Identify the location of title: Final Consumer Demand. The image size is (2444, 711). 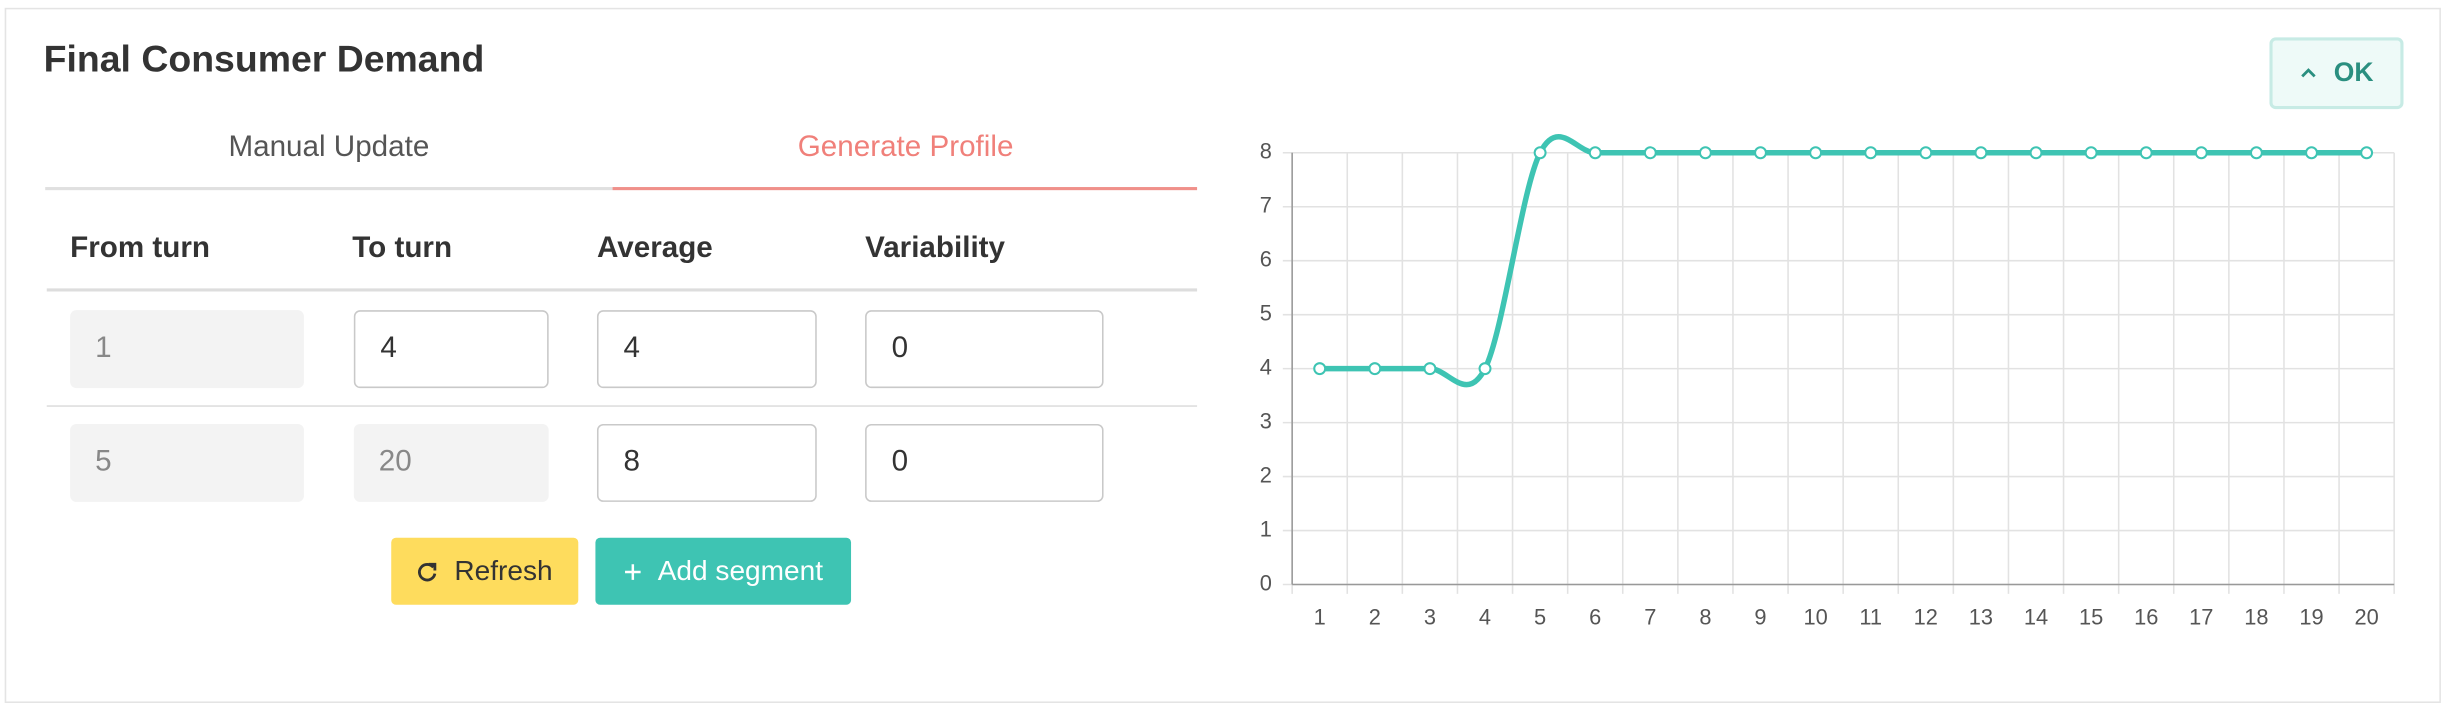
(264, 60).